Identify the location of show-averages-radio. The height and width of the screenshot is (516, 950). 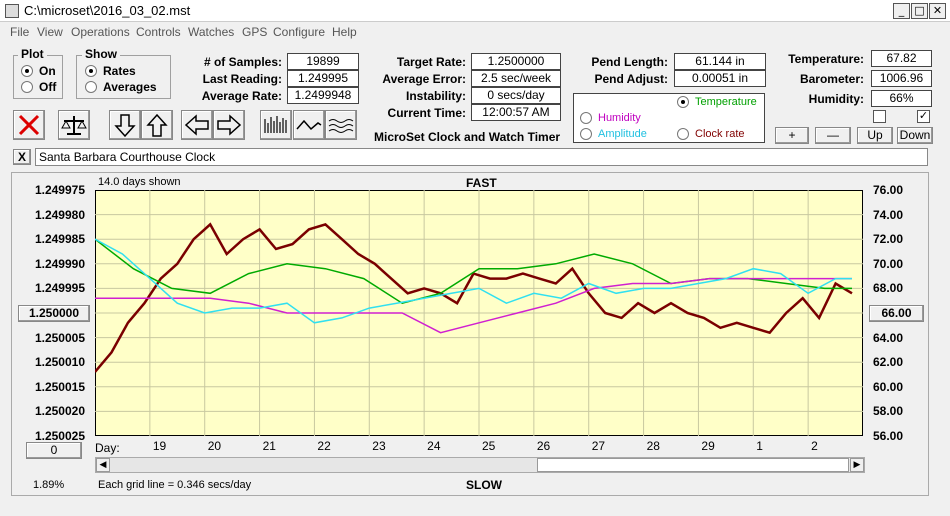
(91, 87).